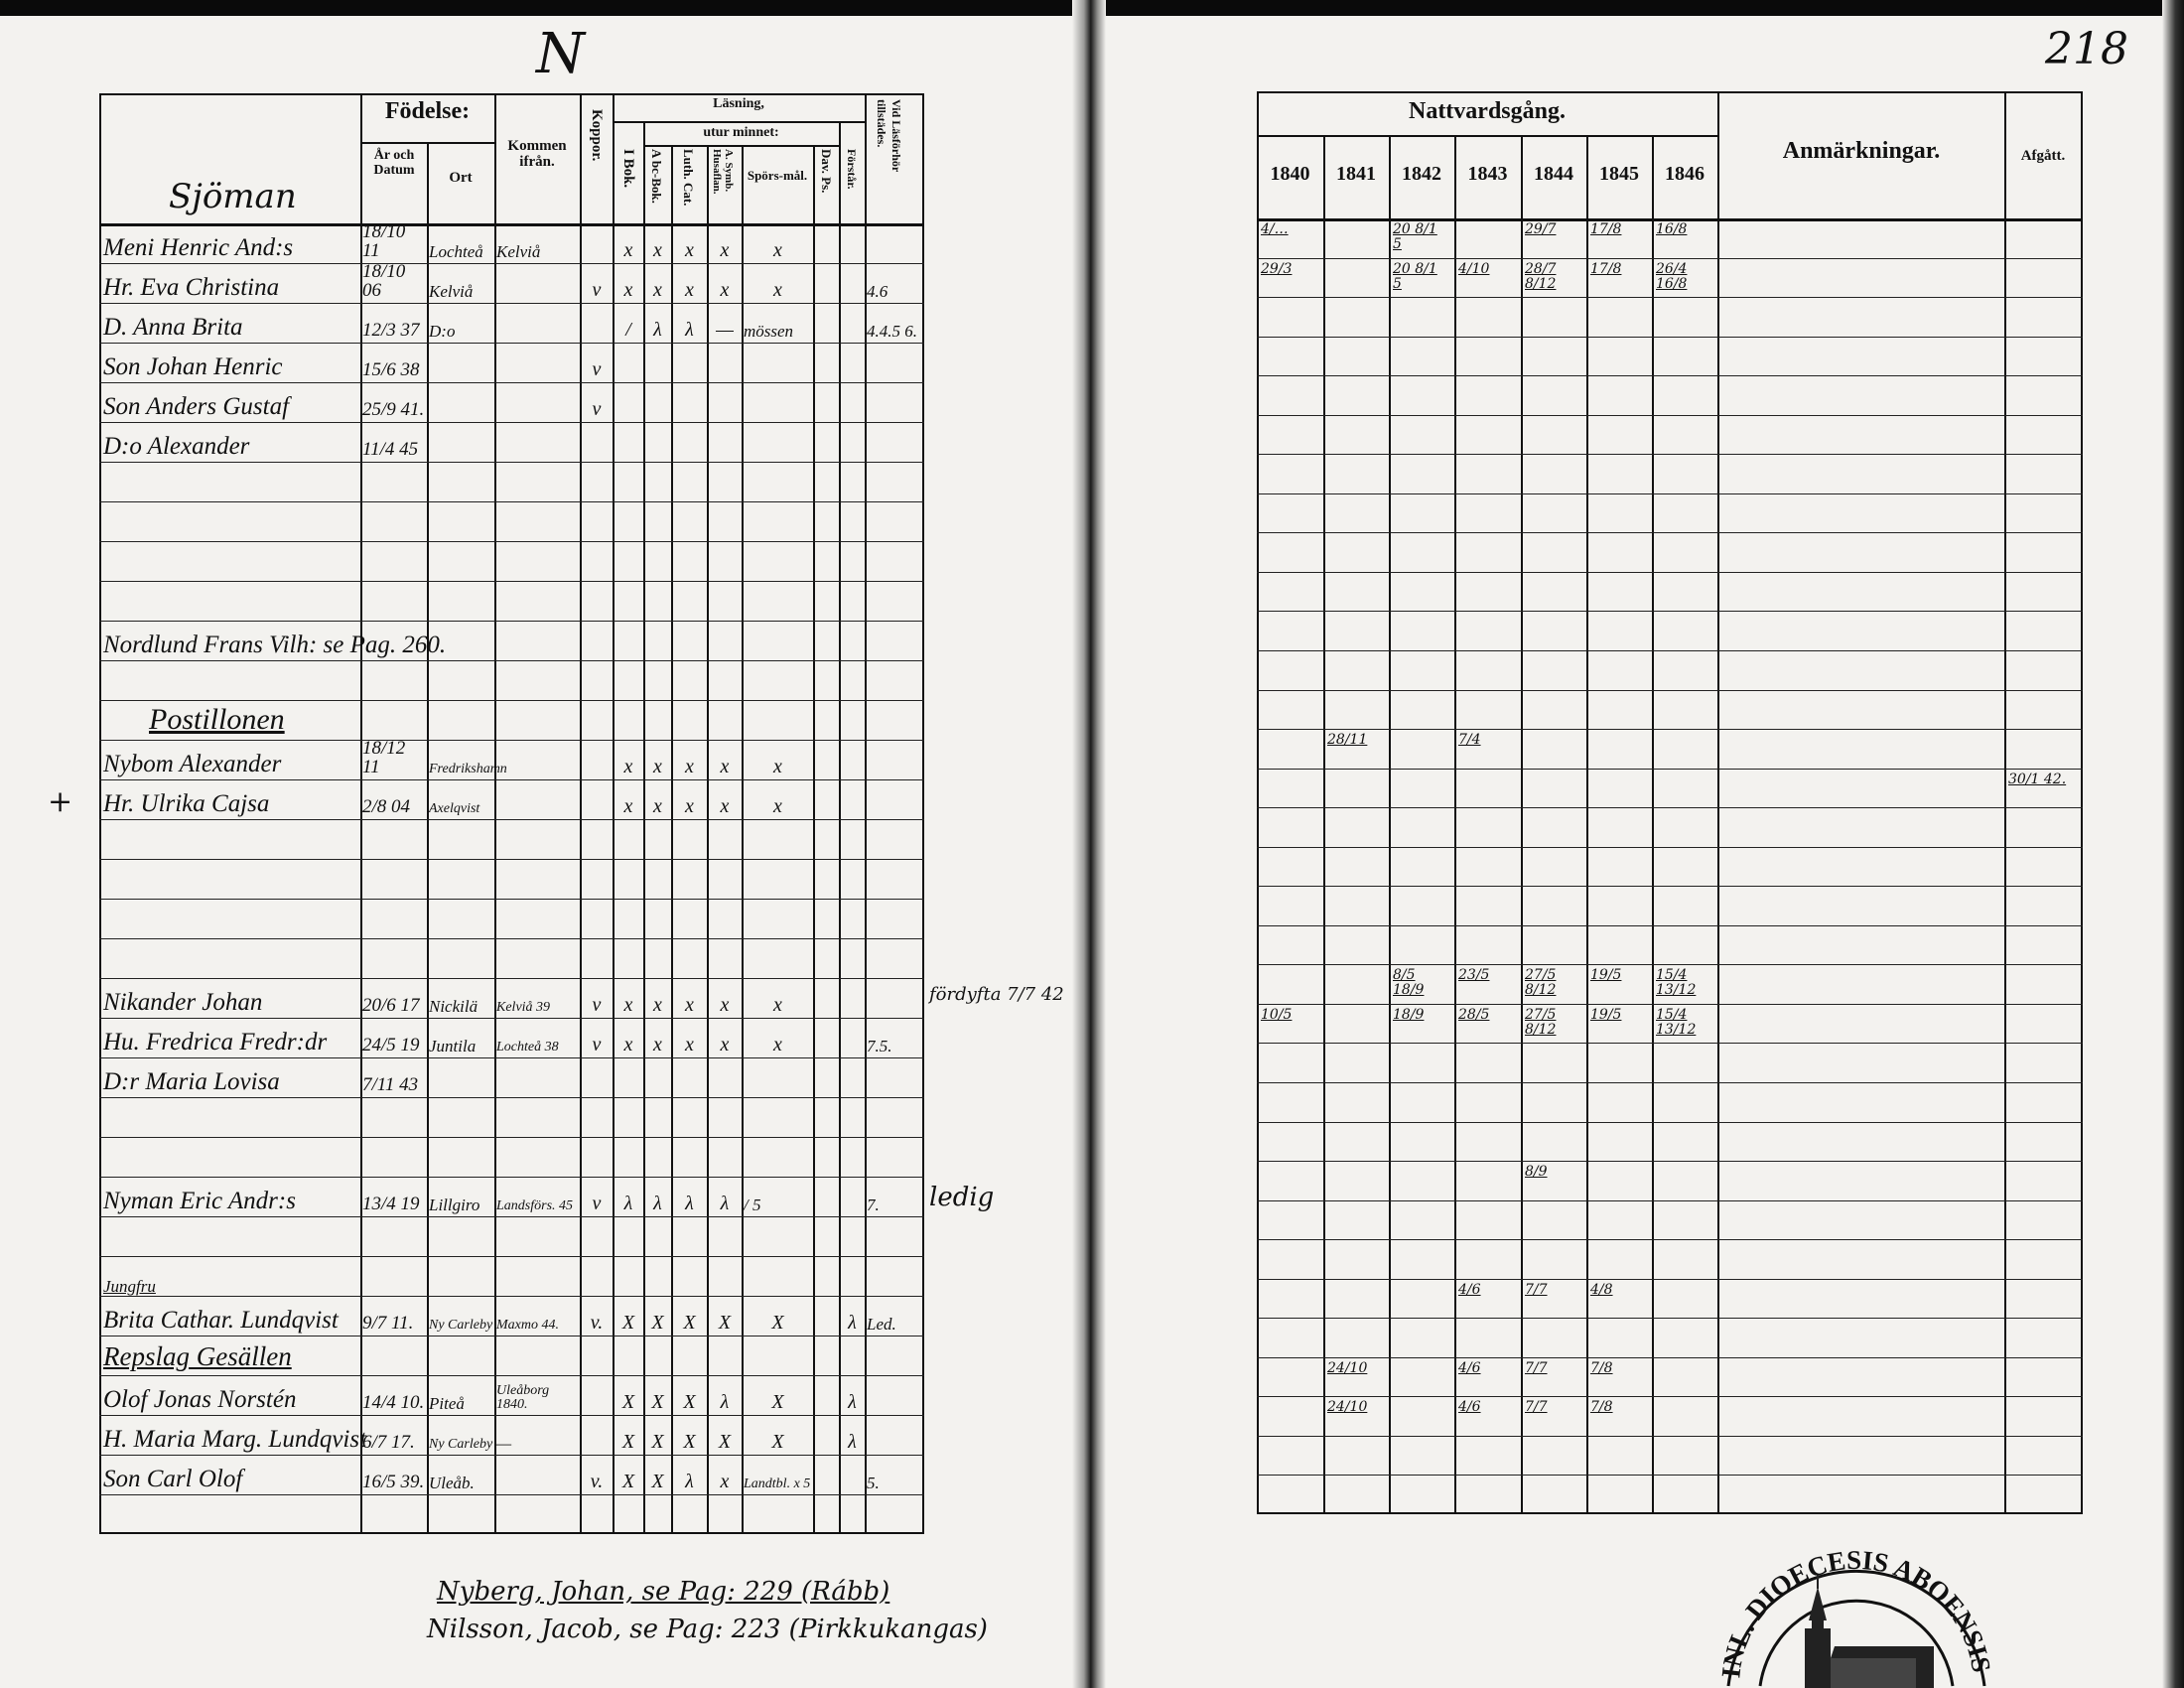 The height and width of the screenshot is (1688, 2184). Describe the element at coordinates (1541, 1022) in the screenshot. I see `communion-date: 27/5 8/12` at that location.